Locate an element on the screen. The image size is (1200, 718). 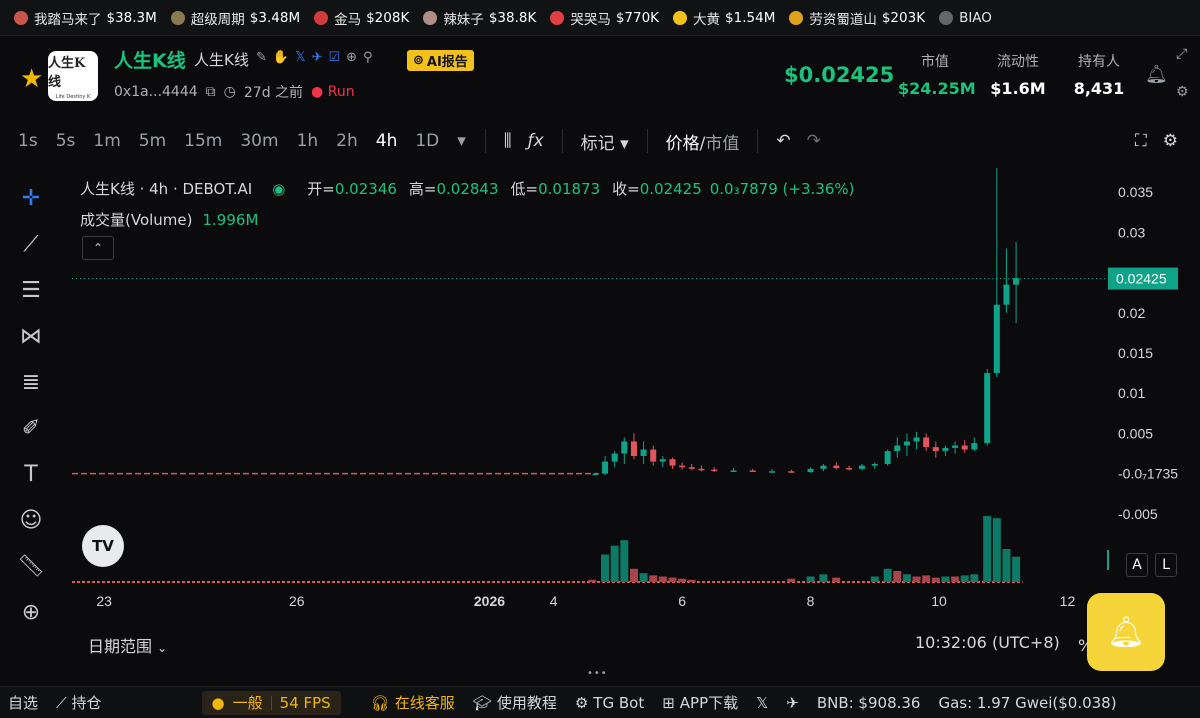
y-tick-label: 0.02 is located at coordinates (1131, 313).